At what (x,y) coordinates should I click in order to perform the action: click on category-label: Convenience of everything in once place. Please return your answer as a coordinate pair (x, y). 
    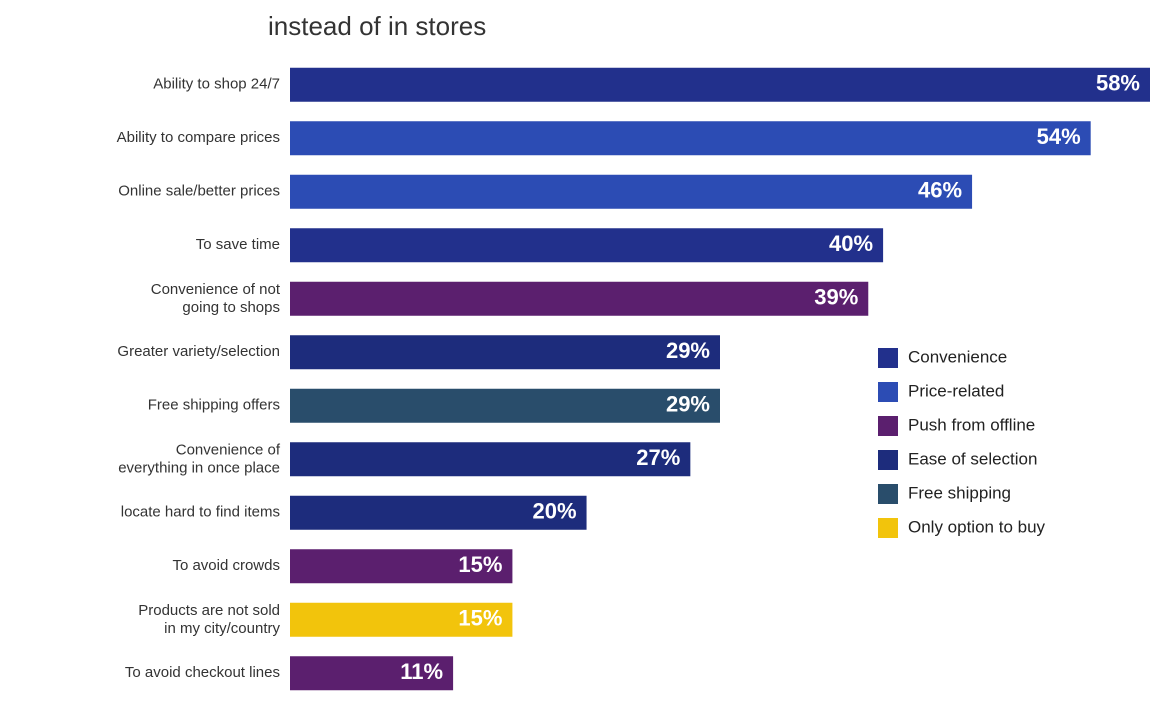
    Looking at the image, I should click on (199, 458).